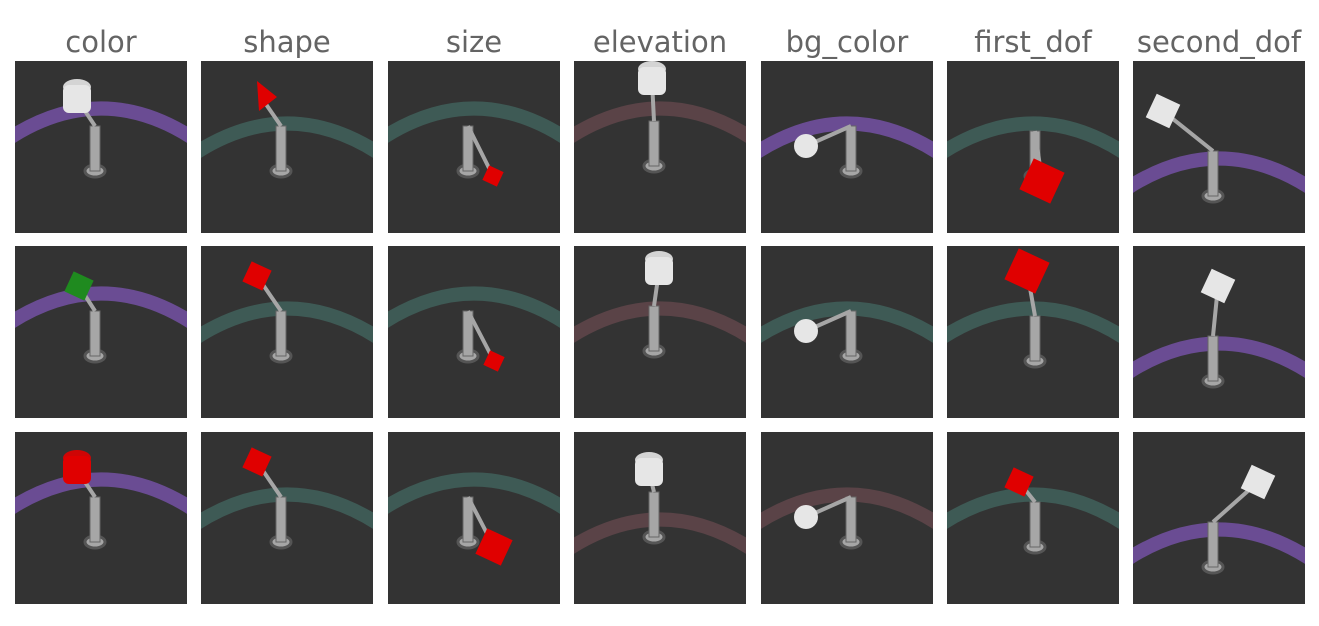 The image size is (1319, 626). Describe the element at coordinates (1033, 42) in the screenshot. I see `column-title-first-dof: first_dof` at that location.